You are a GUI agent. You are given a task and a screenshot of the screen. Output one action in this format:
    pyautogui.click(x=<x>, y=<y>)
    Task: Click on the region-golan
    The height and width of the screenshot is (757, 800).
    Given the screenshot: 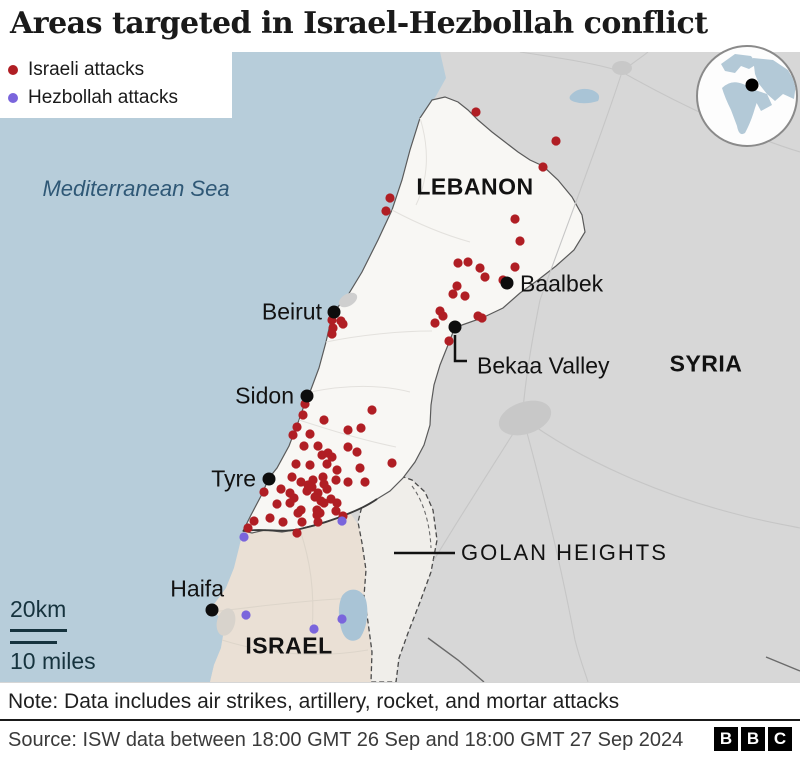 What is the action you would take?
    pyautogui.click(x=397, y=577)
    